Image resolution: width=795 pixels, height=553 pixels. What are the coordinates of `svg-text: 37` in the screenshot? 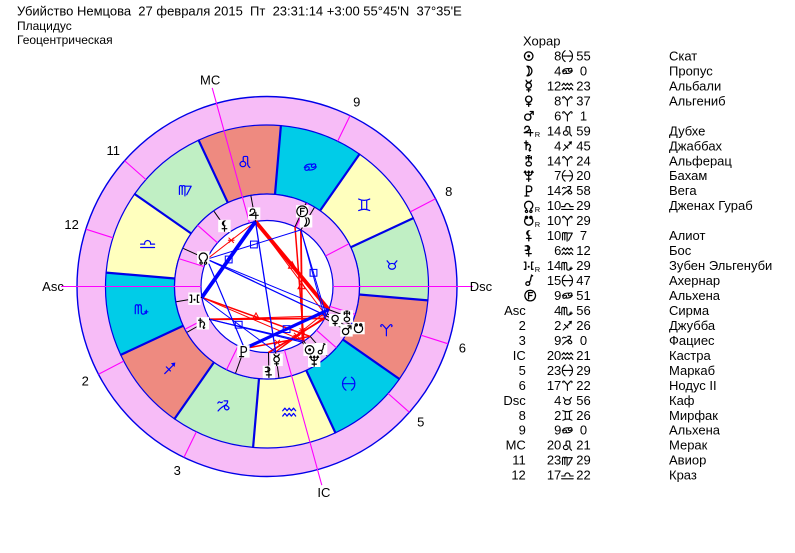 It's located at (583, 100).